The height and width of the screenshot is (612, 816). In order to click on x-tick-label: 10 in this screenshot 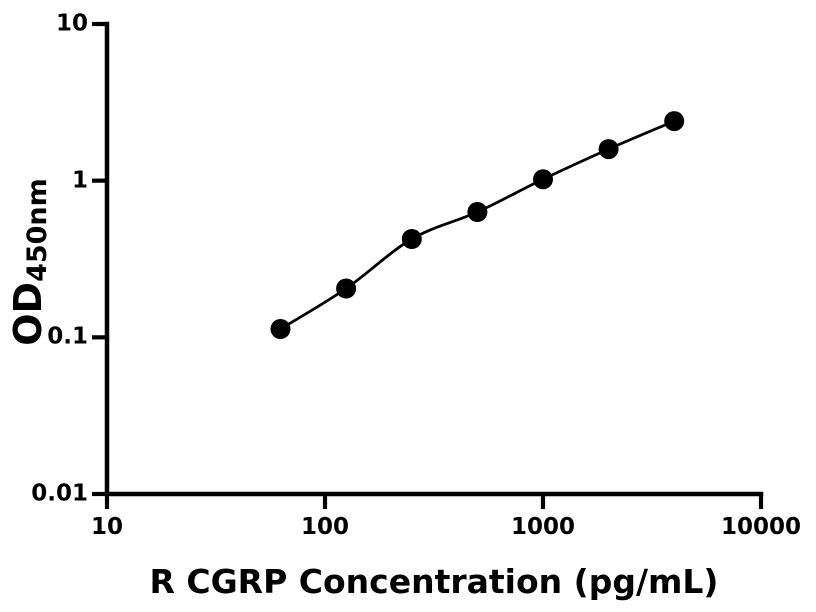, I will do `click(107, 527)`.